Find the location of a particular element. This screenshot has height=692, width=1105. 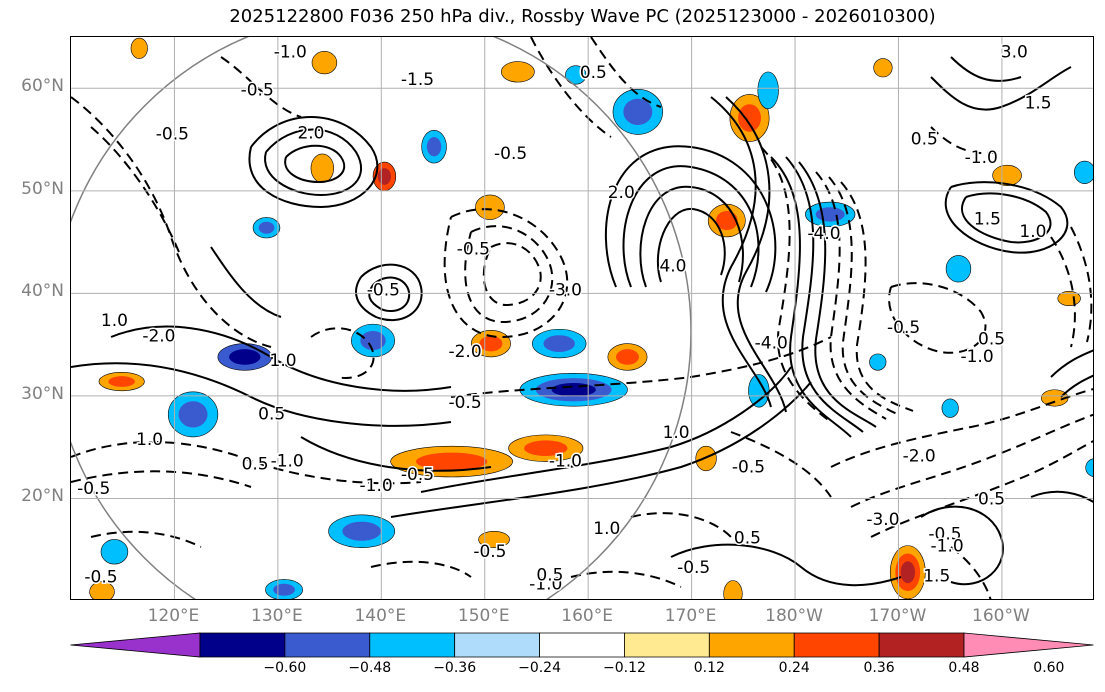

colorbar-tick: 0.48 is located at coordinates (964, 668).